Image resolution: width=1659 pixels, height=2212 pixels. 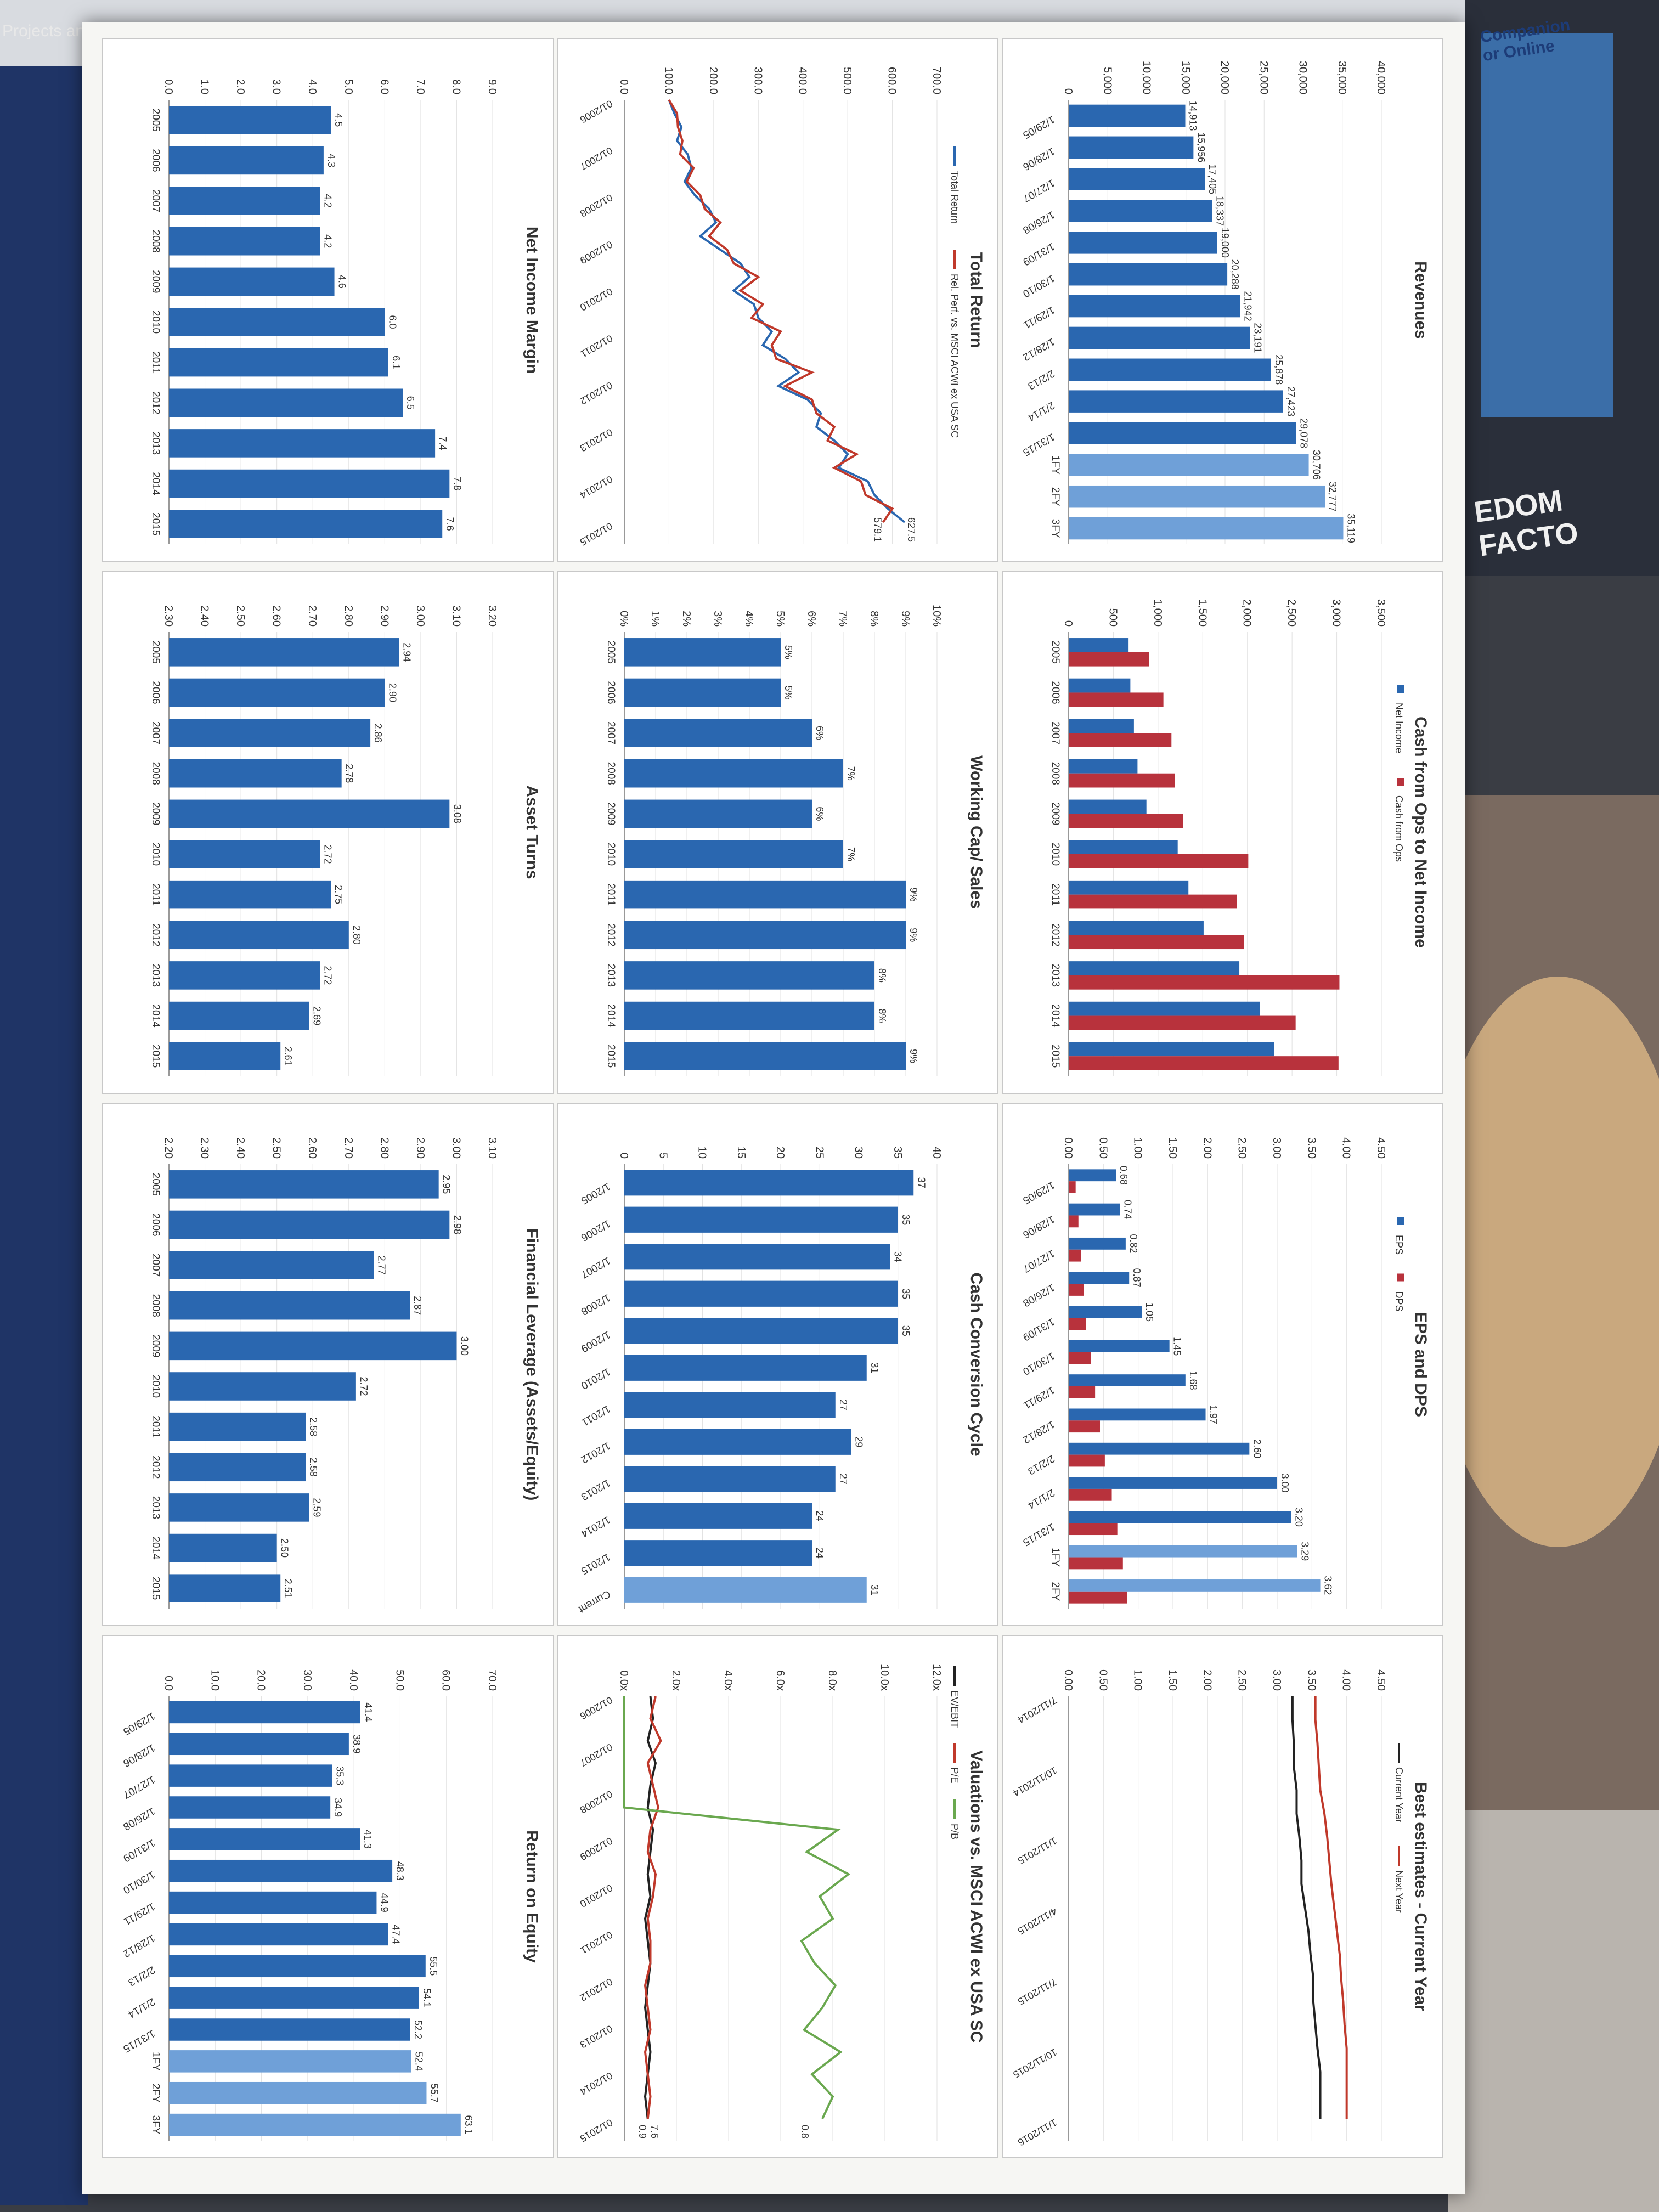 What do you see at coordinates (1290, 401) in the screenshot?
I see `data-label: 27,423` at bounding box center [1290, 401].